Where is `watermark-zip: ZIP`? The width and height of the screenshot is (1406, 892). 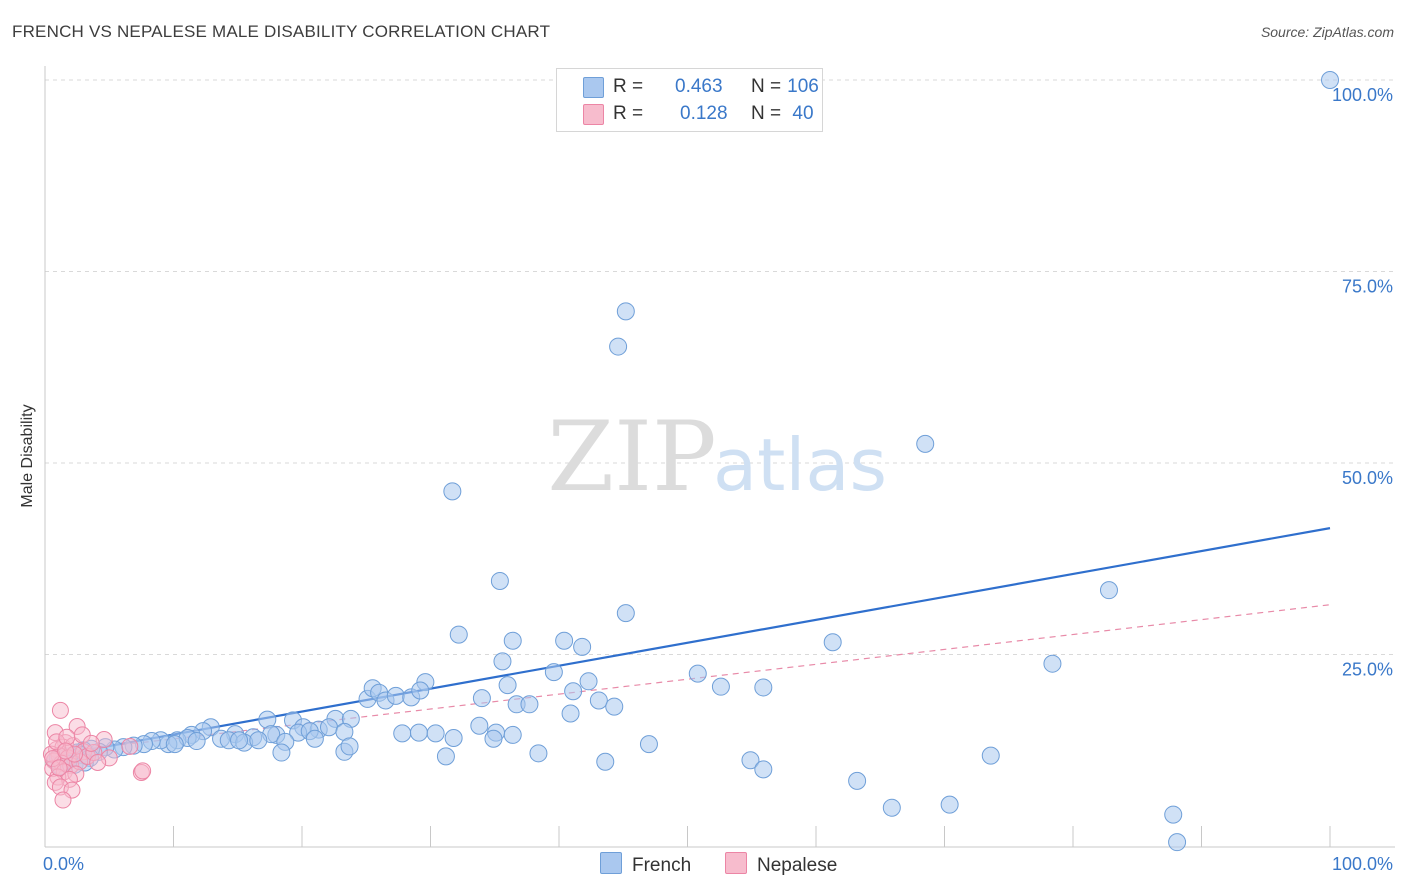 watermark-zip: ZIP is located at coordinates (631, 457).